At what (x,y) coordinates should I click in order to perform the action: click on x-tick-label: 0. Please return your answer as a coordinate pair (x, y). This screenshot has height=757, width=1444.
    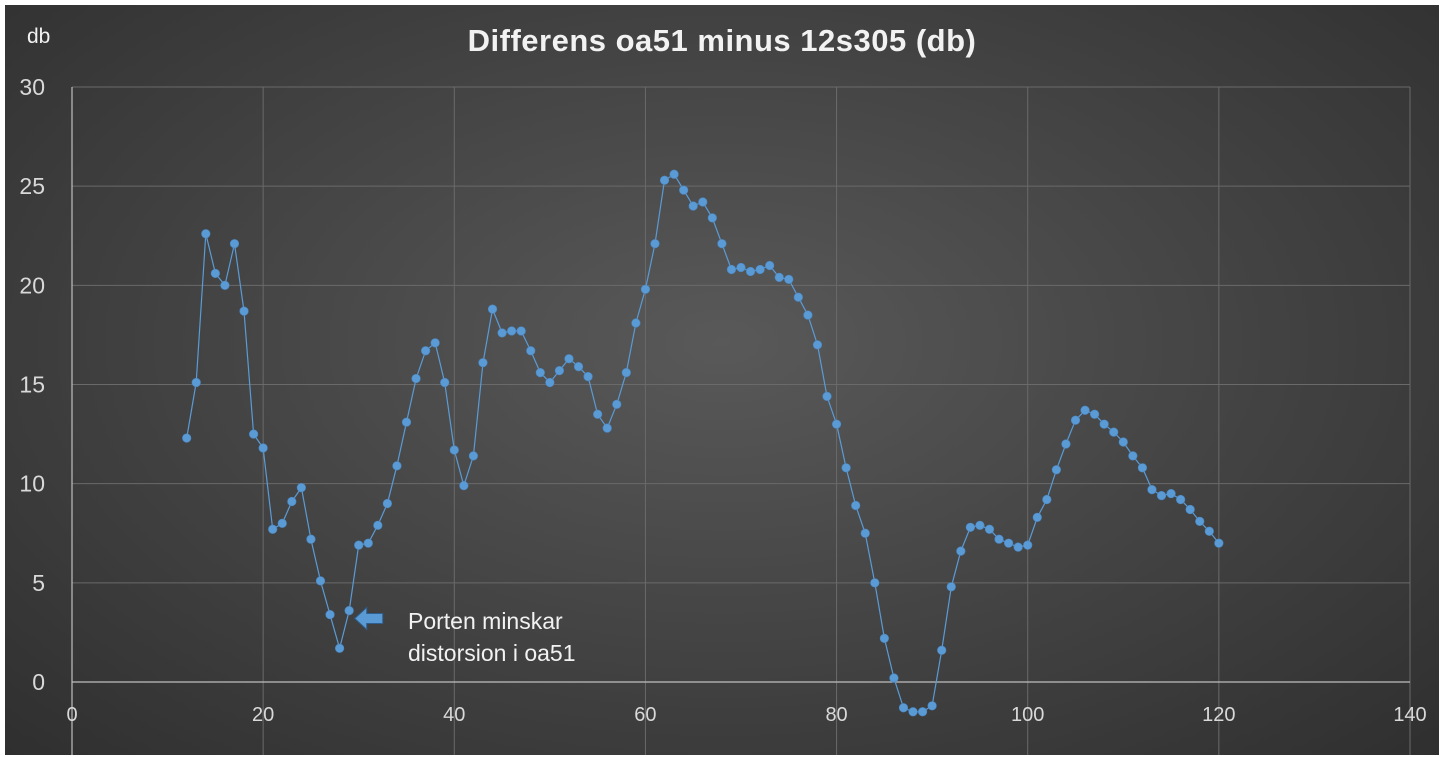
    Looking at the image, I should click on (71, 715).